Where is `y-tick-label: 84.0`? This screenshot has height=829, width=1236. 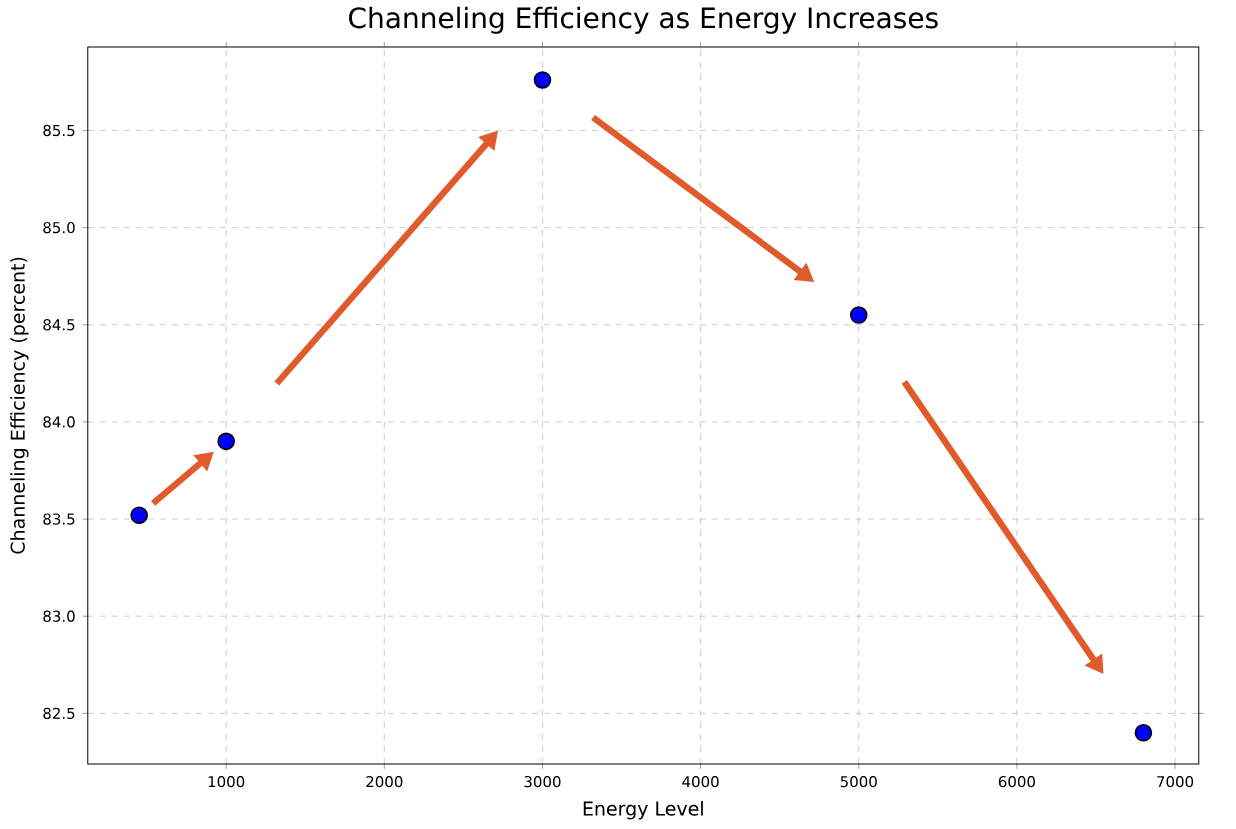 y-tick-label: 84.0 is located at coordinates (59, 422).